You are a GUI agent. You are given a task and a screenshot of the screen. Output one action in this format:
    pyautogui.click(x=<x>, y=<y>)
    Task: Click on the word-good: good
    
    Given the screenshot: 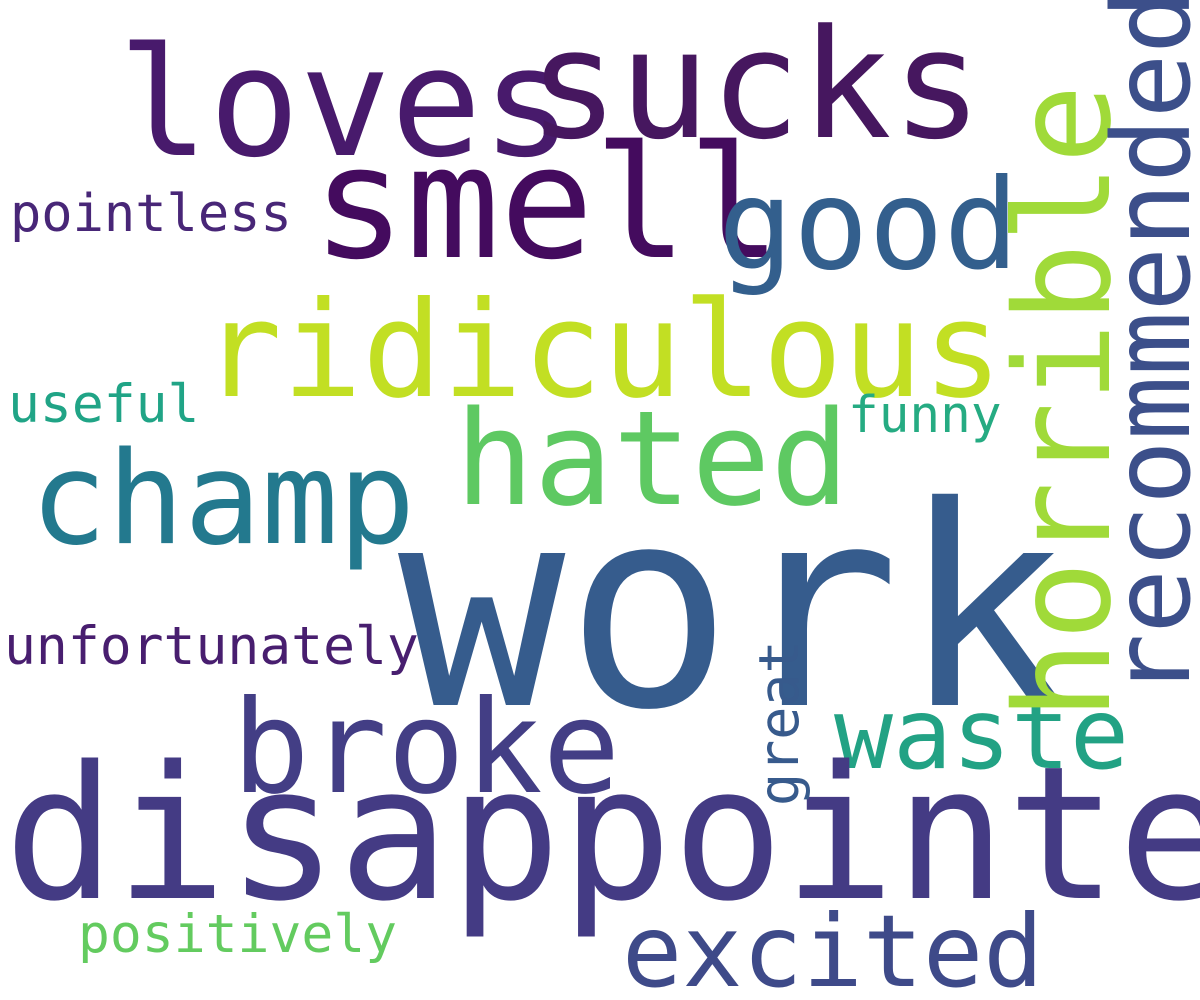 What is the action you would take?
    pyautogui.click(x=869, y=225)
    